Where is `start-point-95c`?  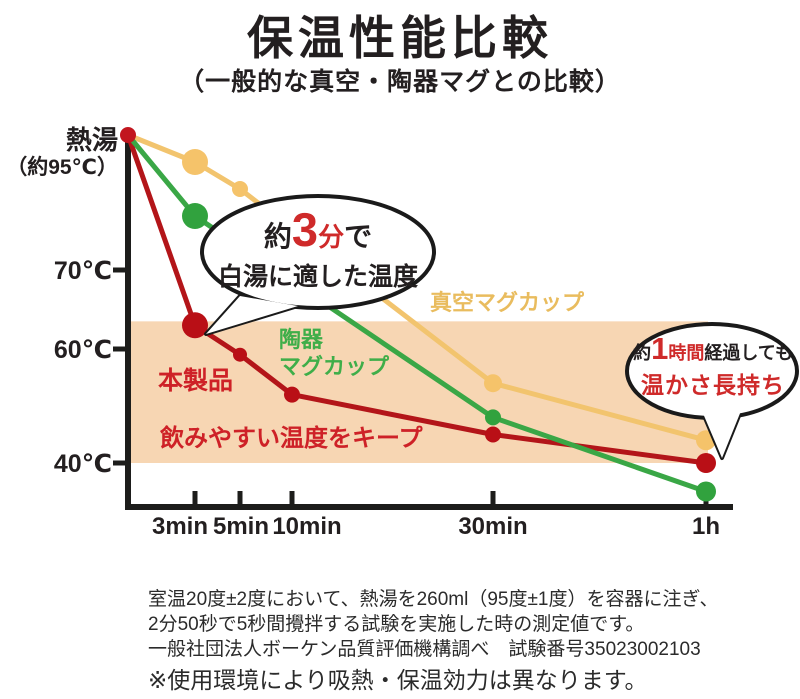
start-point-95c is located at coordinates (128, 135).